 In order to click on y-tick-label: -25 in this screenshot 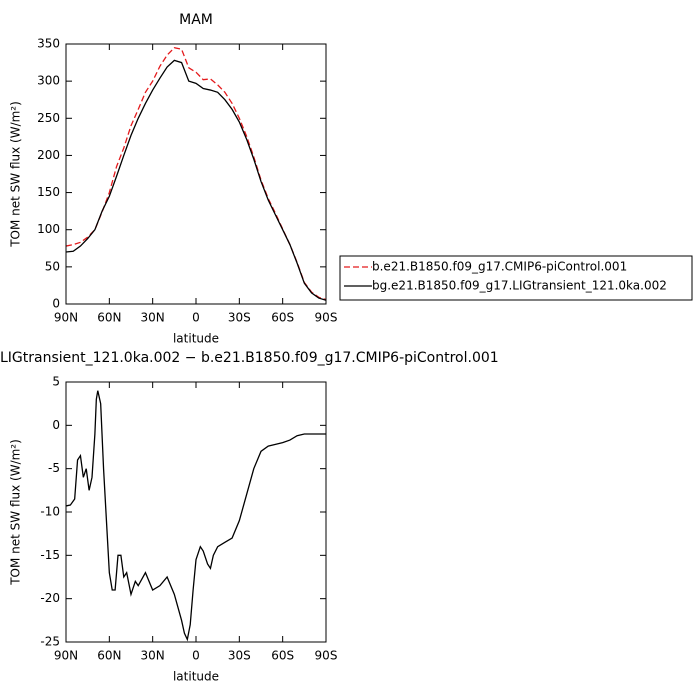, I will do `click(50, 642)`.